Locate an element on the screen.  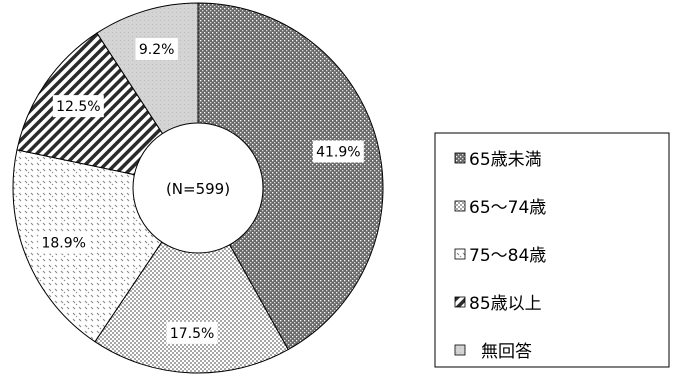
value-label-5: 9.2% is located at coordinates (157, 50).